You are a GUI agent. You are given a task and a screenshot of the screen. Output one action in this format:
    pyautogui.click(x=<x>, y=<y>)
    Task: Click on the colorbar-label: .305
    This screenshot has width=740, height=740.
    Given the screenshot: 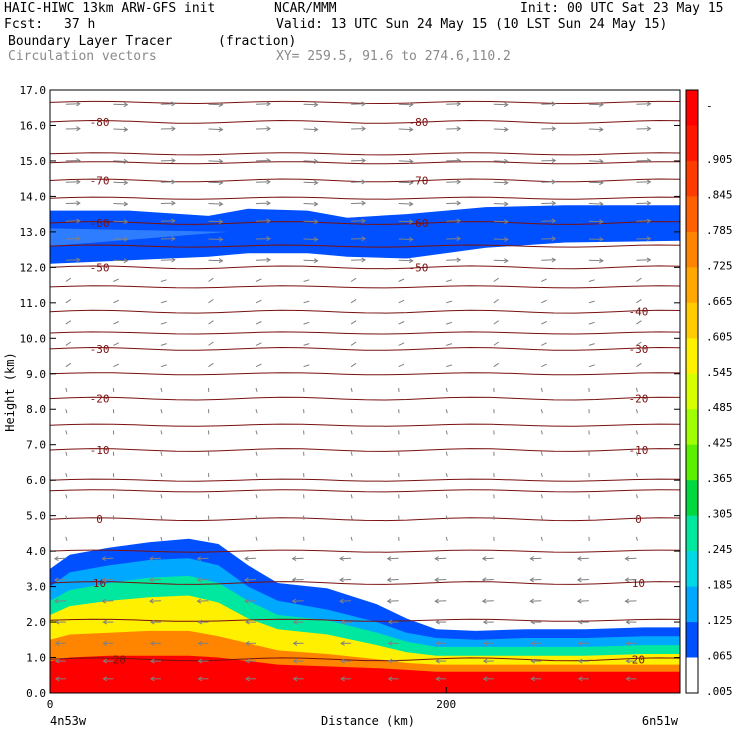 What is the action you would take?
    pyautogui.click(x=719, y=514)
    